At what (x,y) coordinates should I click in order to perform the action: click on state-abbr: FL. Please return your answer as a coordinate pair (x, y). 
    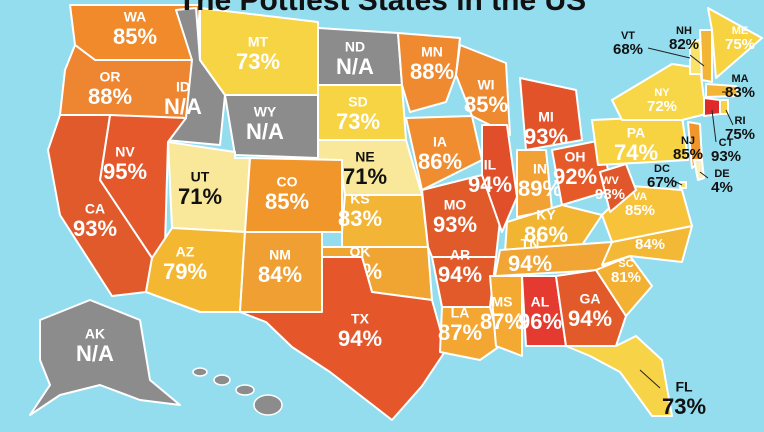
    Looking at the image, I should click on (684, 387).